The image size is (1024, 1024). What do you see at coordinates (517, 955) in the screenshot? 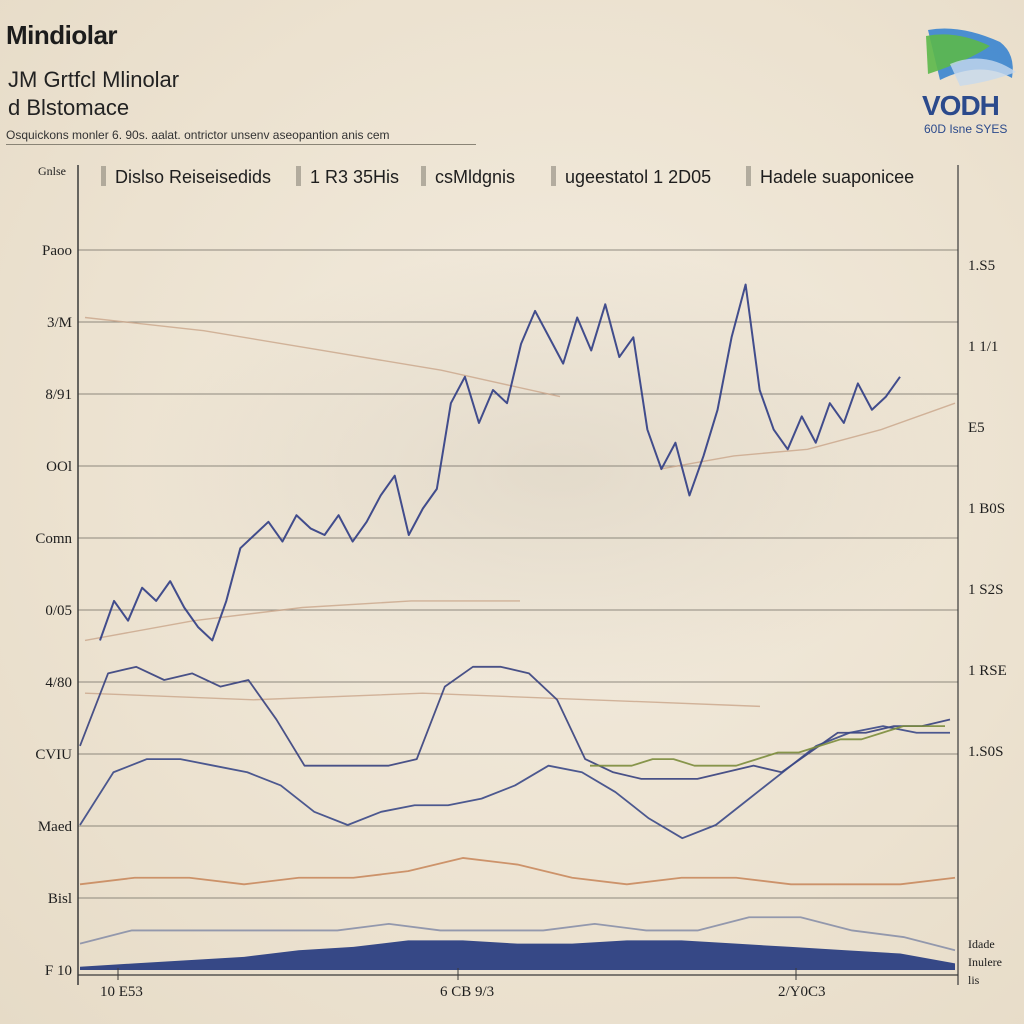
I see `series-area` at bounding box center [517, 955].